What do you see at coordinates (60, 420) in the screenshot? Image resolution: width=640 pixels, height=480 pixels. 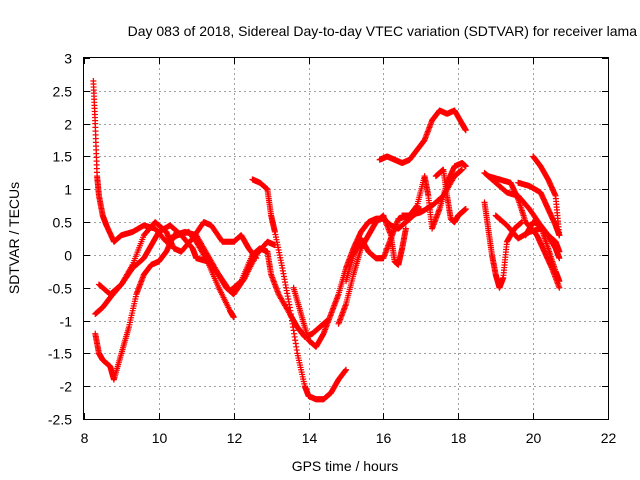 I see `y-tick-label: -2.5` at bounding box center [60, 420].